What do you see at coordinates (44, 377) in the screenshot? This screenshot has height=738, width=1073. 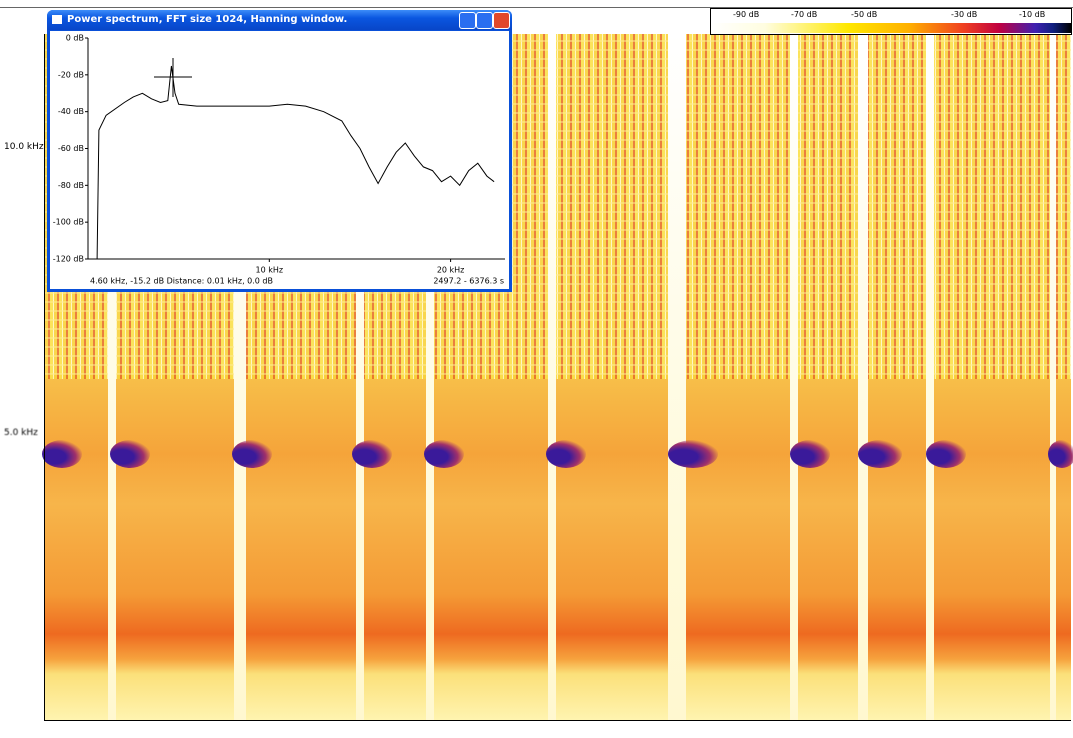 I see `y-axis` at bounding box center [44, 377].